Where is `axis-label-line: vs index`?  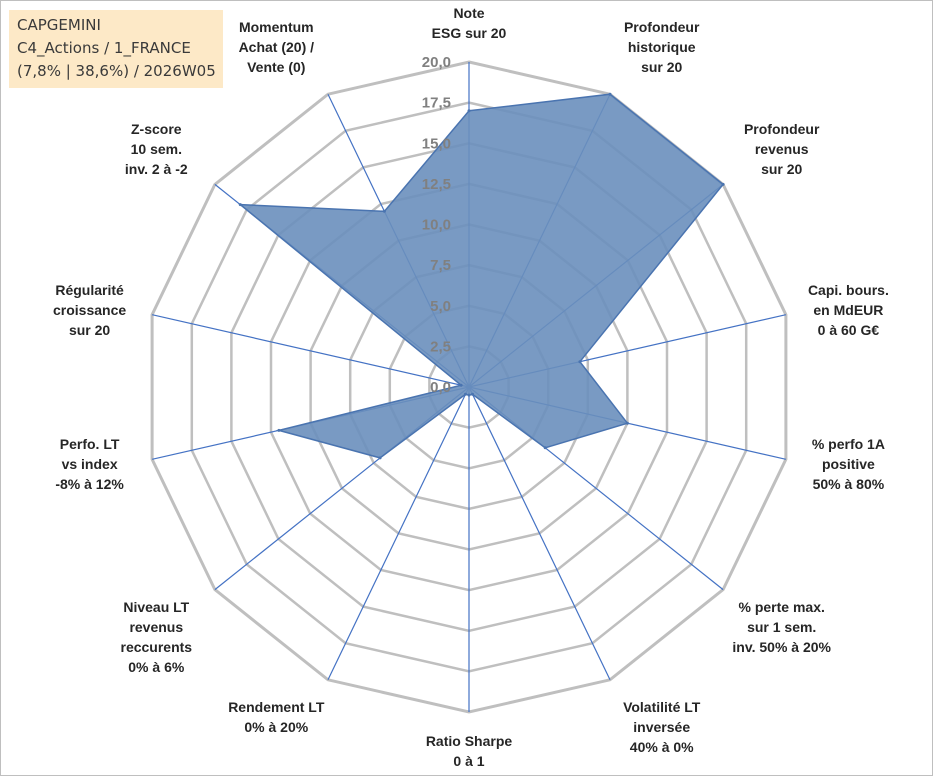 axis-label-line: vs index is located at coordinates (90, 464).